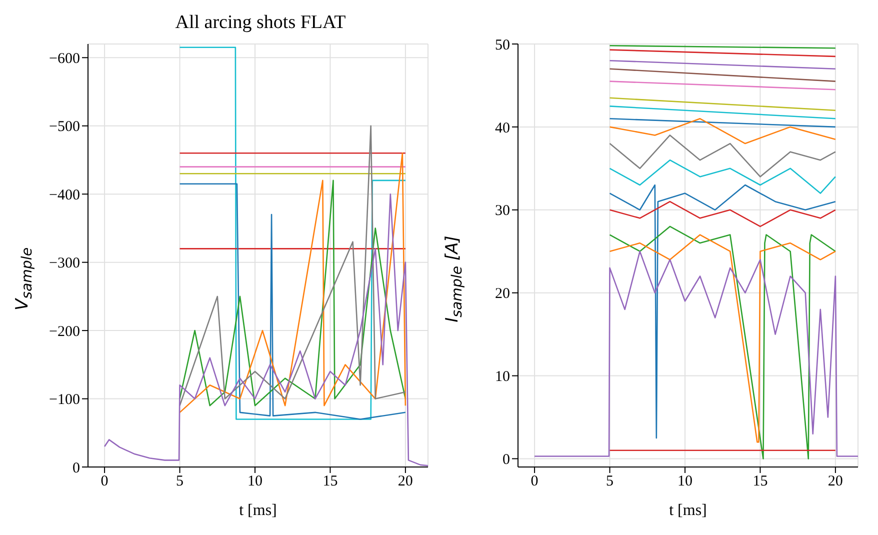  I want to click on y-tick-label: −400, so click(64, 195).